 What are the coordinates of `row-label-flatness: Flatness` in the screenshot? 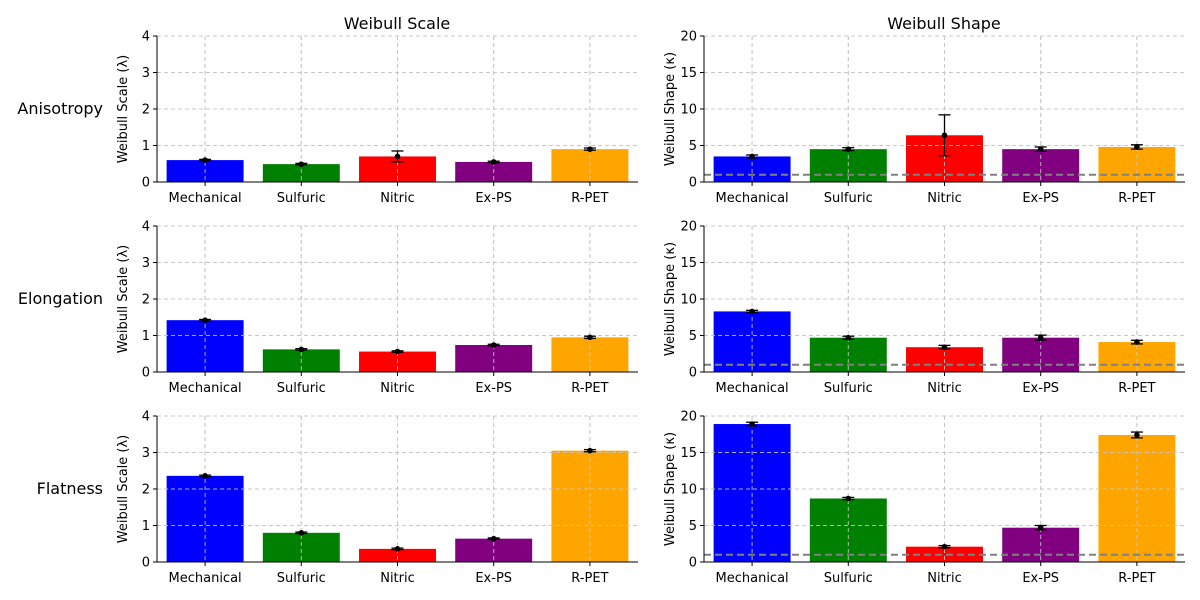 It's located at (70, 488).